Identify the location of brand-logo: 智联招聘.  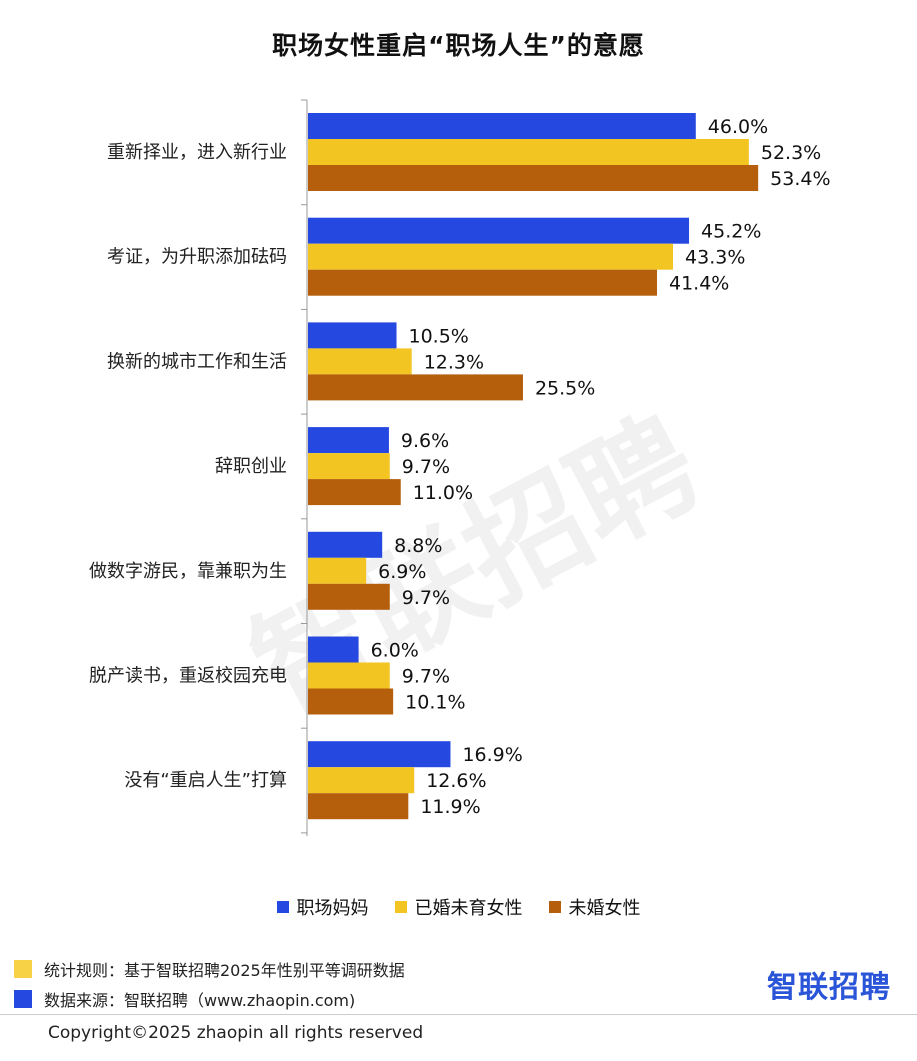
(829, 987).